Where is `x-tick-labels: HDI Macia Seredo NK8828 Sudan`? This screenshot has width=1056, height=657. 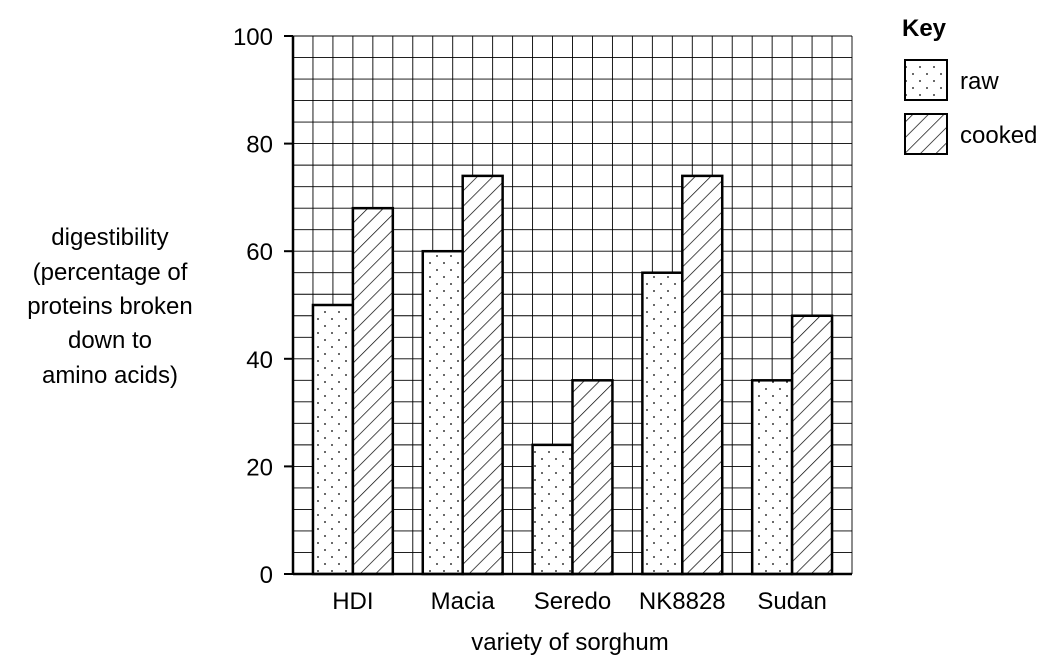 x-tick-labels: HDI Macia Seredo NK8828 Sudan is located at coordinates (579, 601).